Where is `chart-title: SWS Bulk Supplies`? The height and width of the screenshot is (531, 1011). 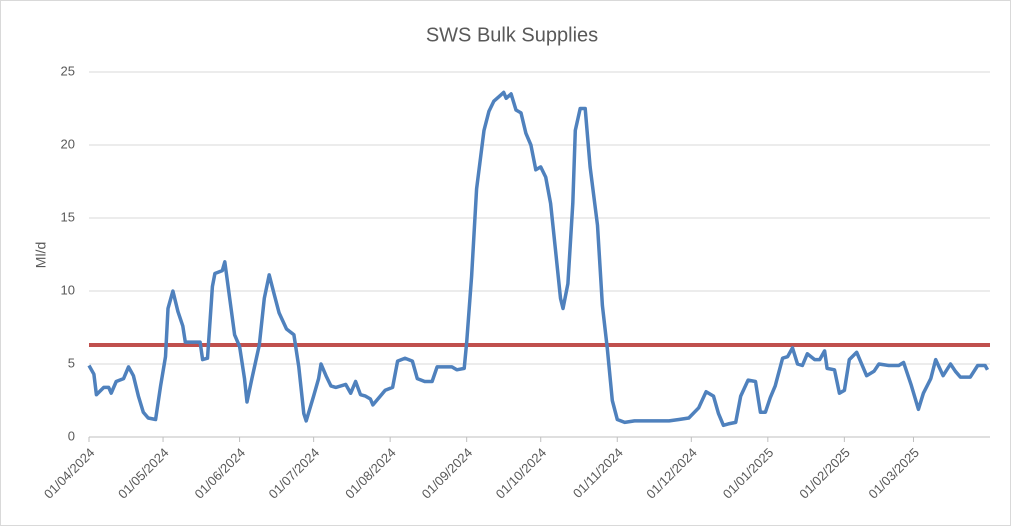
chart-title: SWS Bulk Supplies is located at coordinates (512, 35).